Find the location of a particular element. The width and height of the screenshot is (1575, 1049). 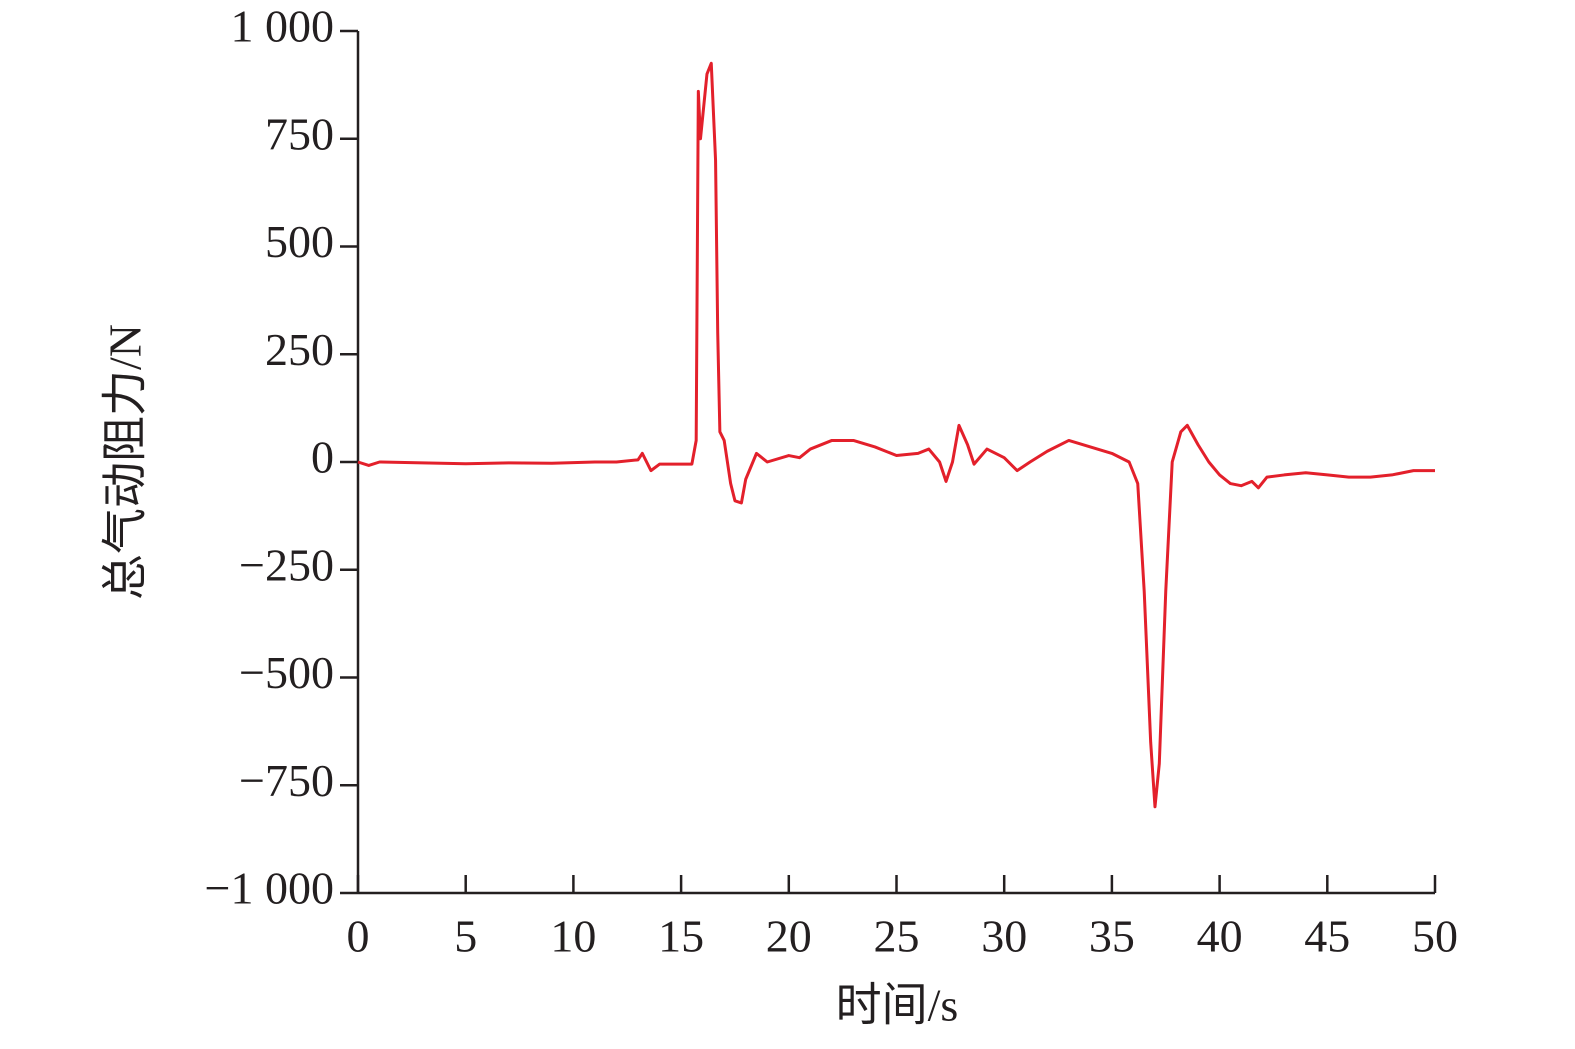

x-tick-label: 10 is located at coordinates (573, 936).